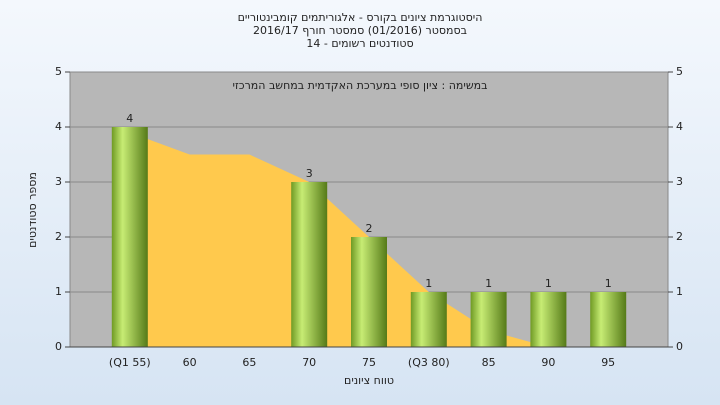 The image size is (720, 405). Describe the element at coordinates (58, 71) in the screenshot. I see `y-tick-label: 5` at that location.